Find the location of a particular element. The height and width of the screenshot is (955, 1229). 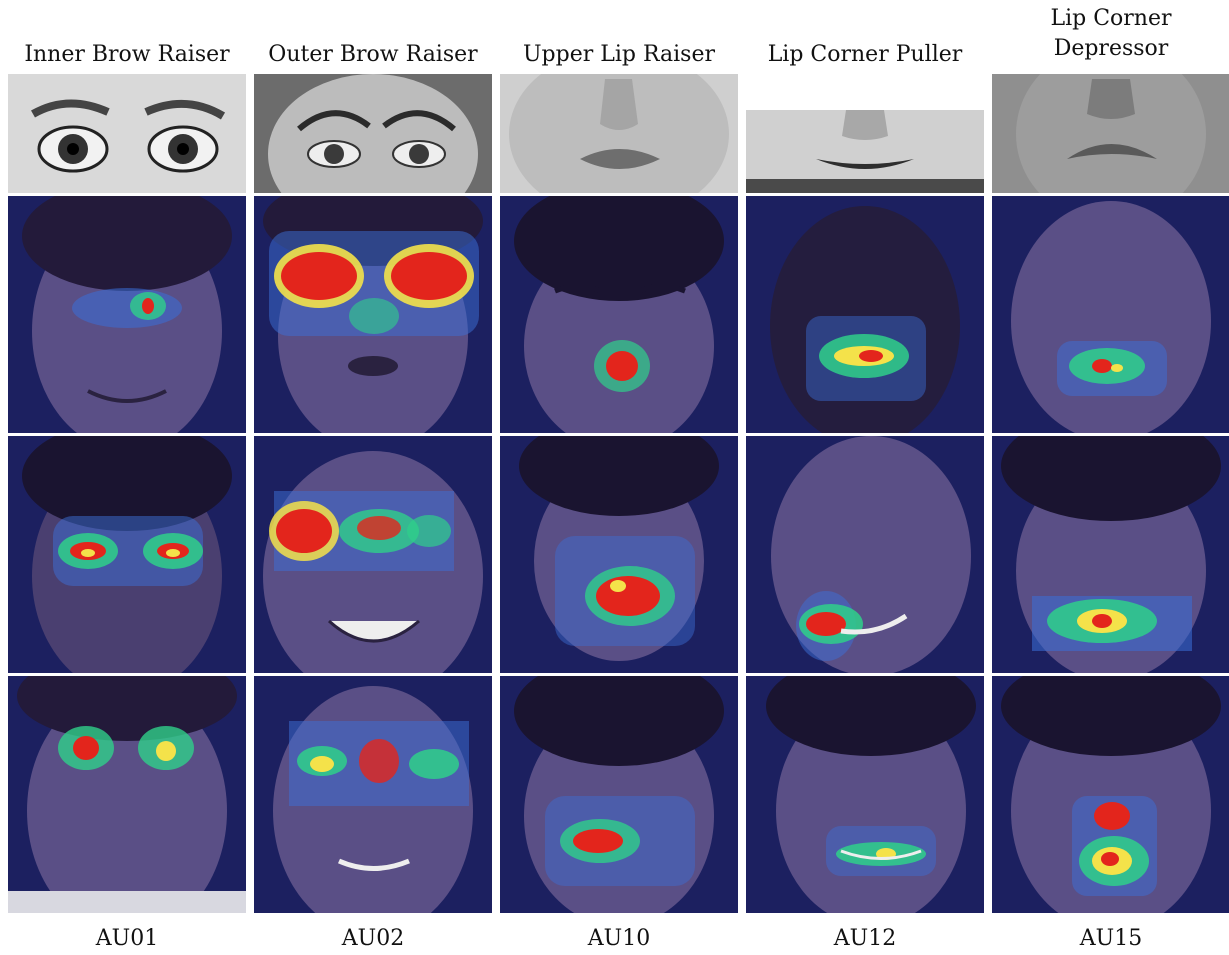

column-title: Lip Corner Puller is located at coordinates (865, 54).